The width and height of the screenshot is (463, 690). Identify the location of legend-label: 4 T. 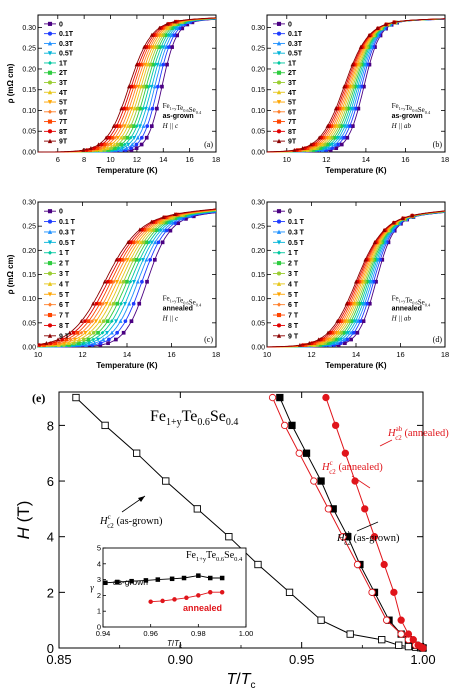
(293, 284).